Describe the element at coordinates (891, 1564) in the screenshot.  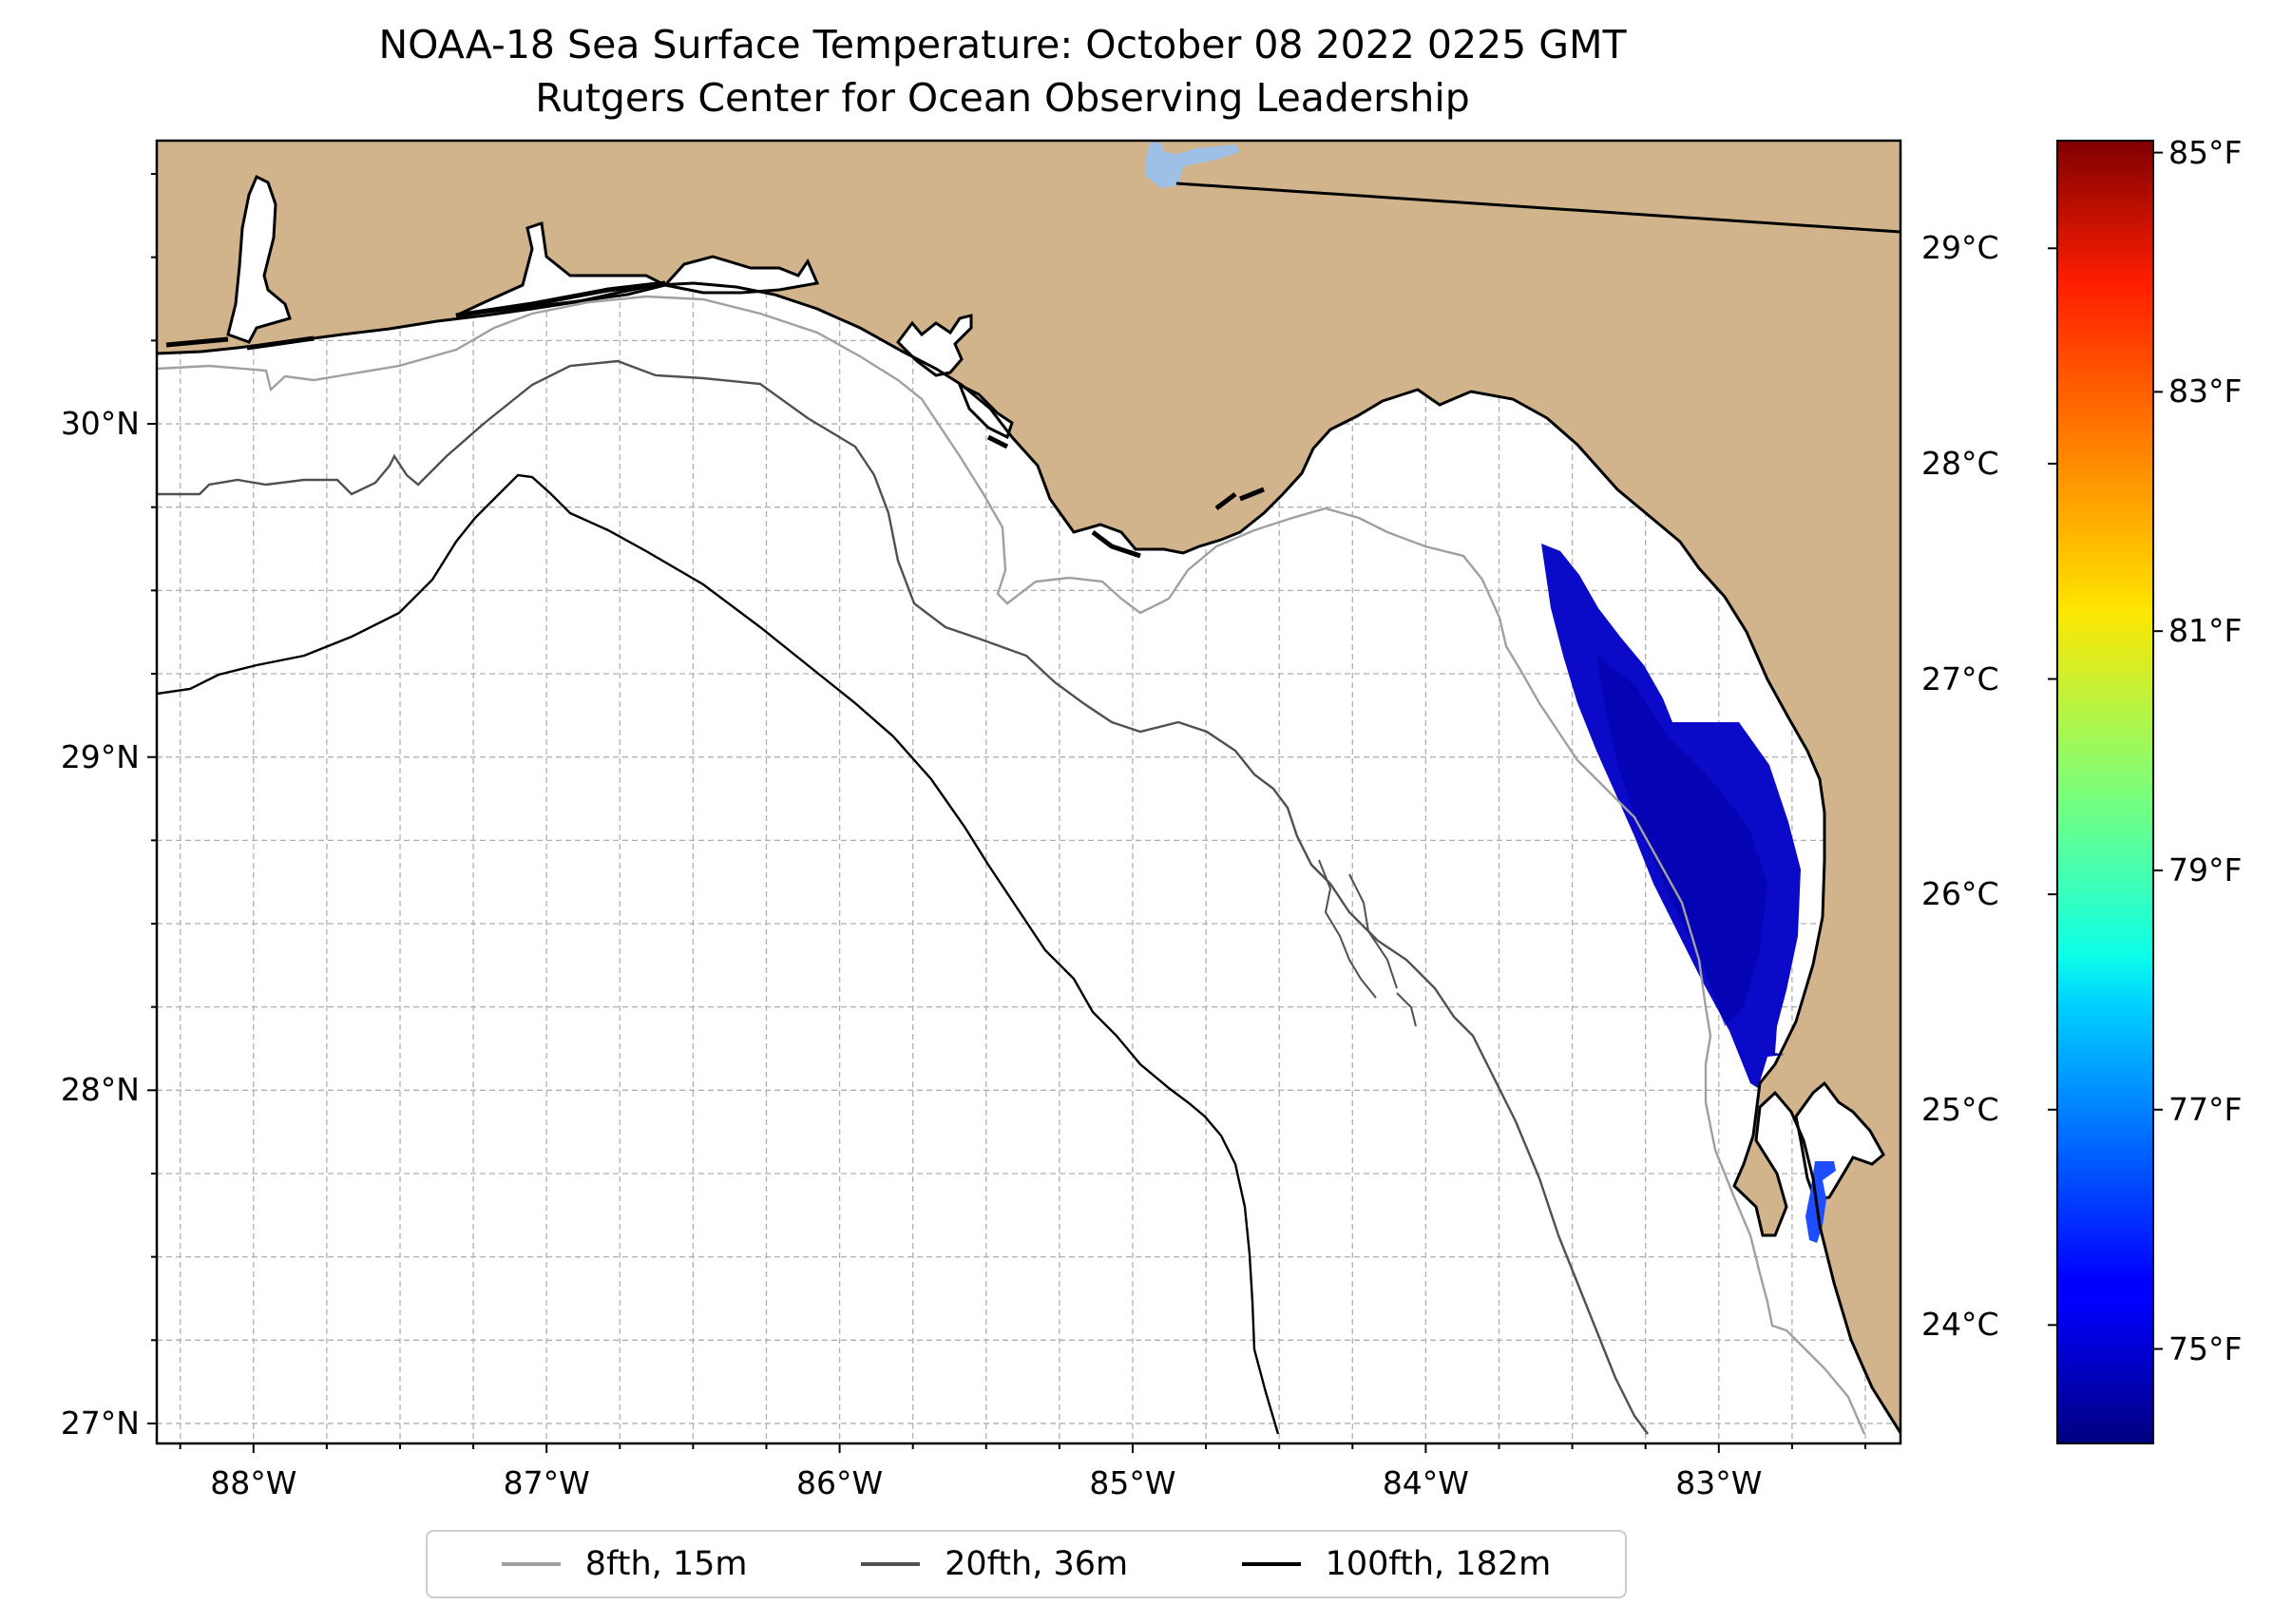
I see `legend-swatch-20fth` at that location.